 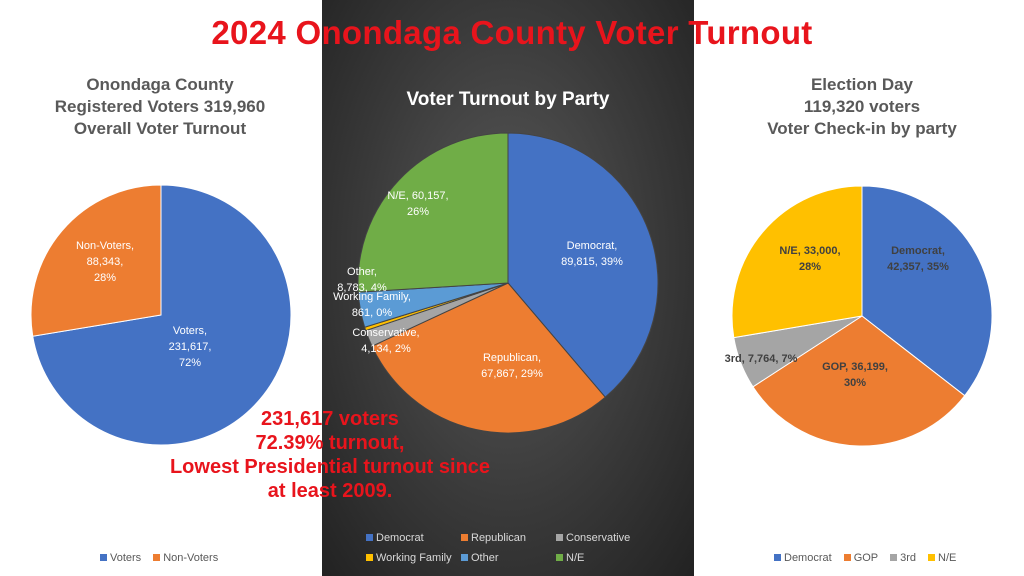 I want to click on legend-label: 3rd, so click(x=908, y=558).